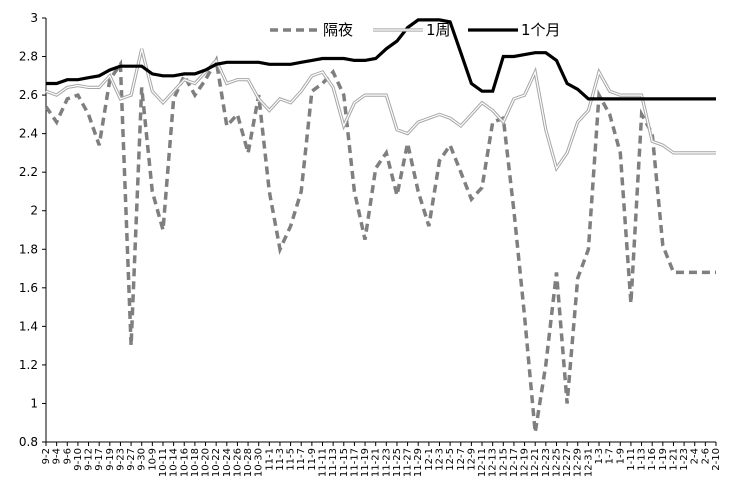 This screenshot has height=494, width=731. What do you see at coordinates (482, 462) in the screenshot?
I see `x-tick-label: 12-11` at bounding box center [482, 462].